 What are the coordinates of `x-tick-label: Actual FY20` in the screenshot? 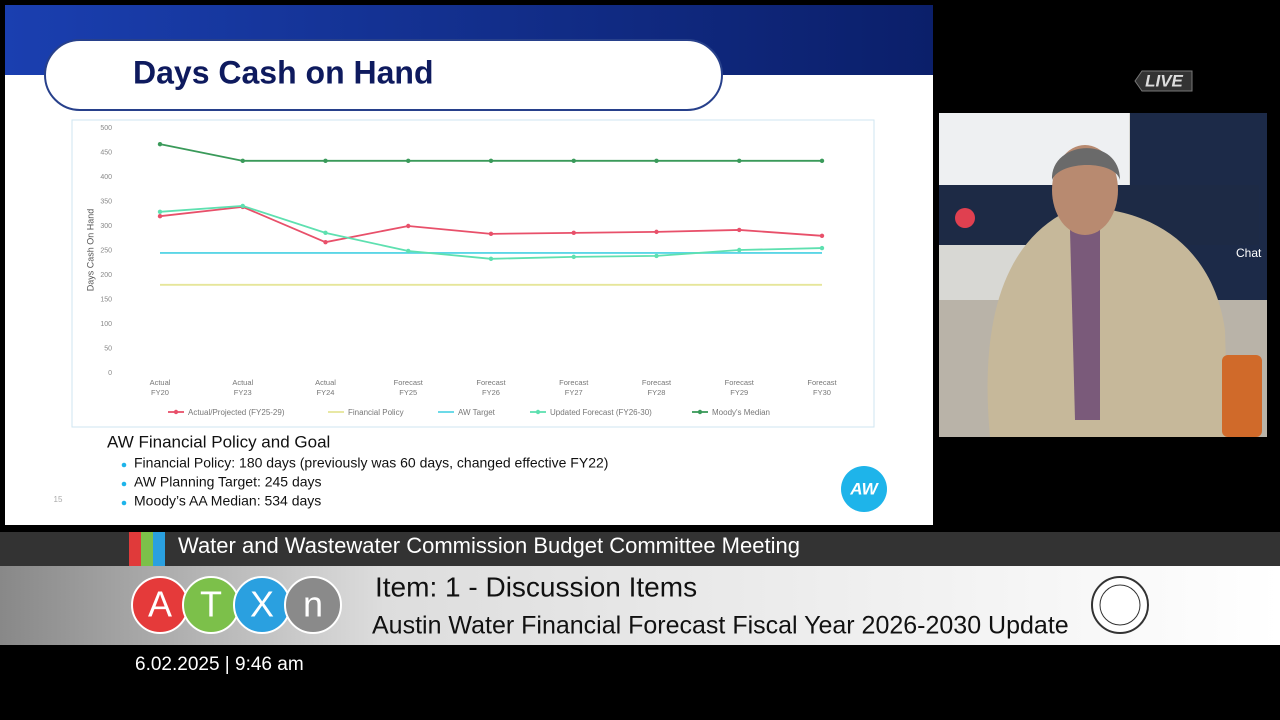 It's located at (160, 387).